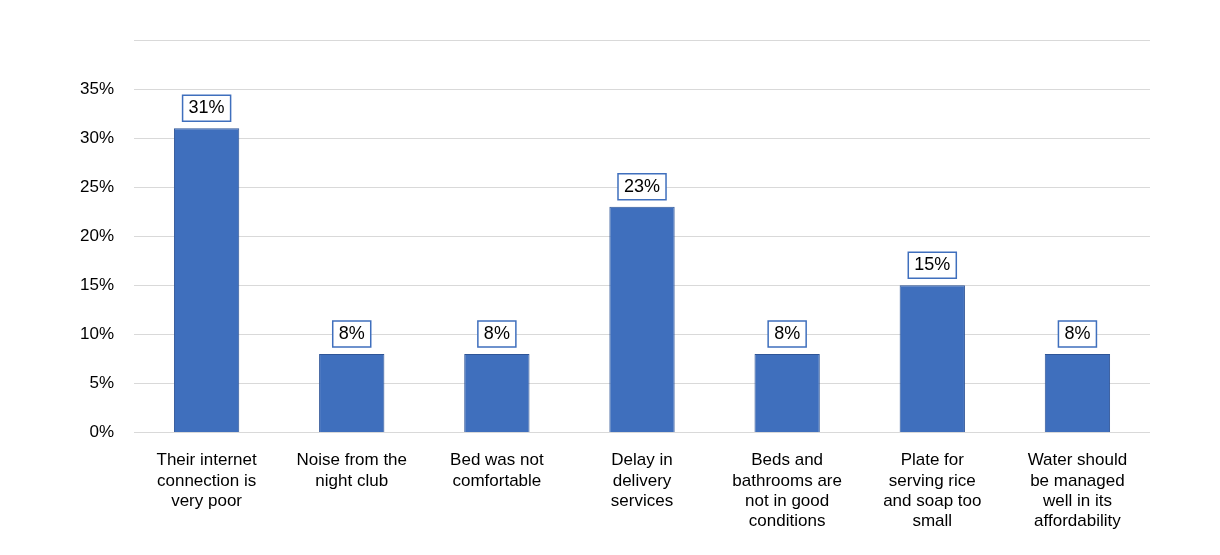  What do you see at coordinates (97, 88) in the screenshot?
I see `y-tick-label: 35%` at bounding box center [97, 88].